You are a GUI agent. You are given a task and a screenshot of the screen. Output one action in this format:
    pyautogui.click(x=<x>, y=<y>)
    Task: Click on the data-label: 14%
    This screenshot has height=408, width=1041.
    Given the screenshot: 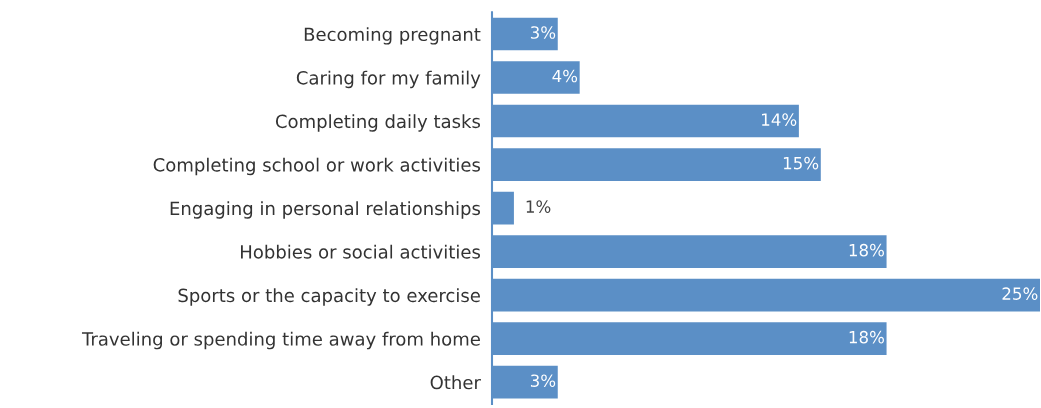 What is the action you would take?
    pyautogui.click(x=779, y=119)
    